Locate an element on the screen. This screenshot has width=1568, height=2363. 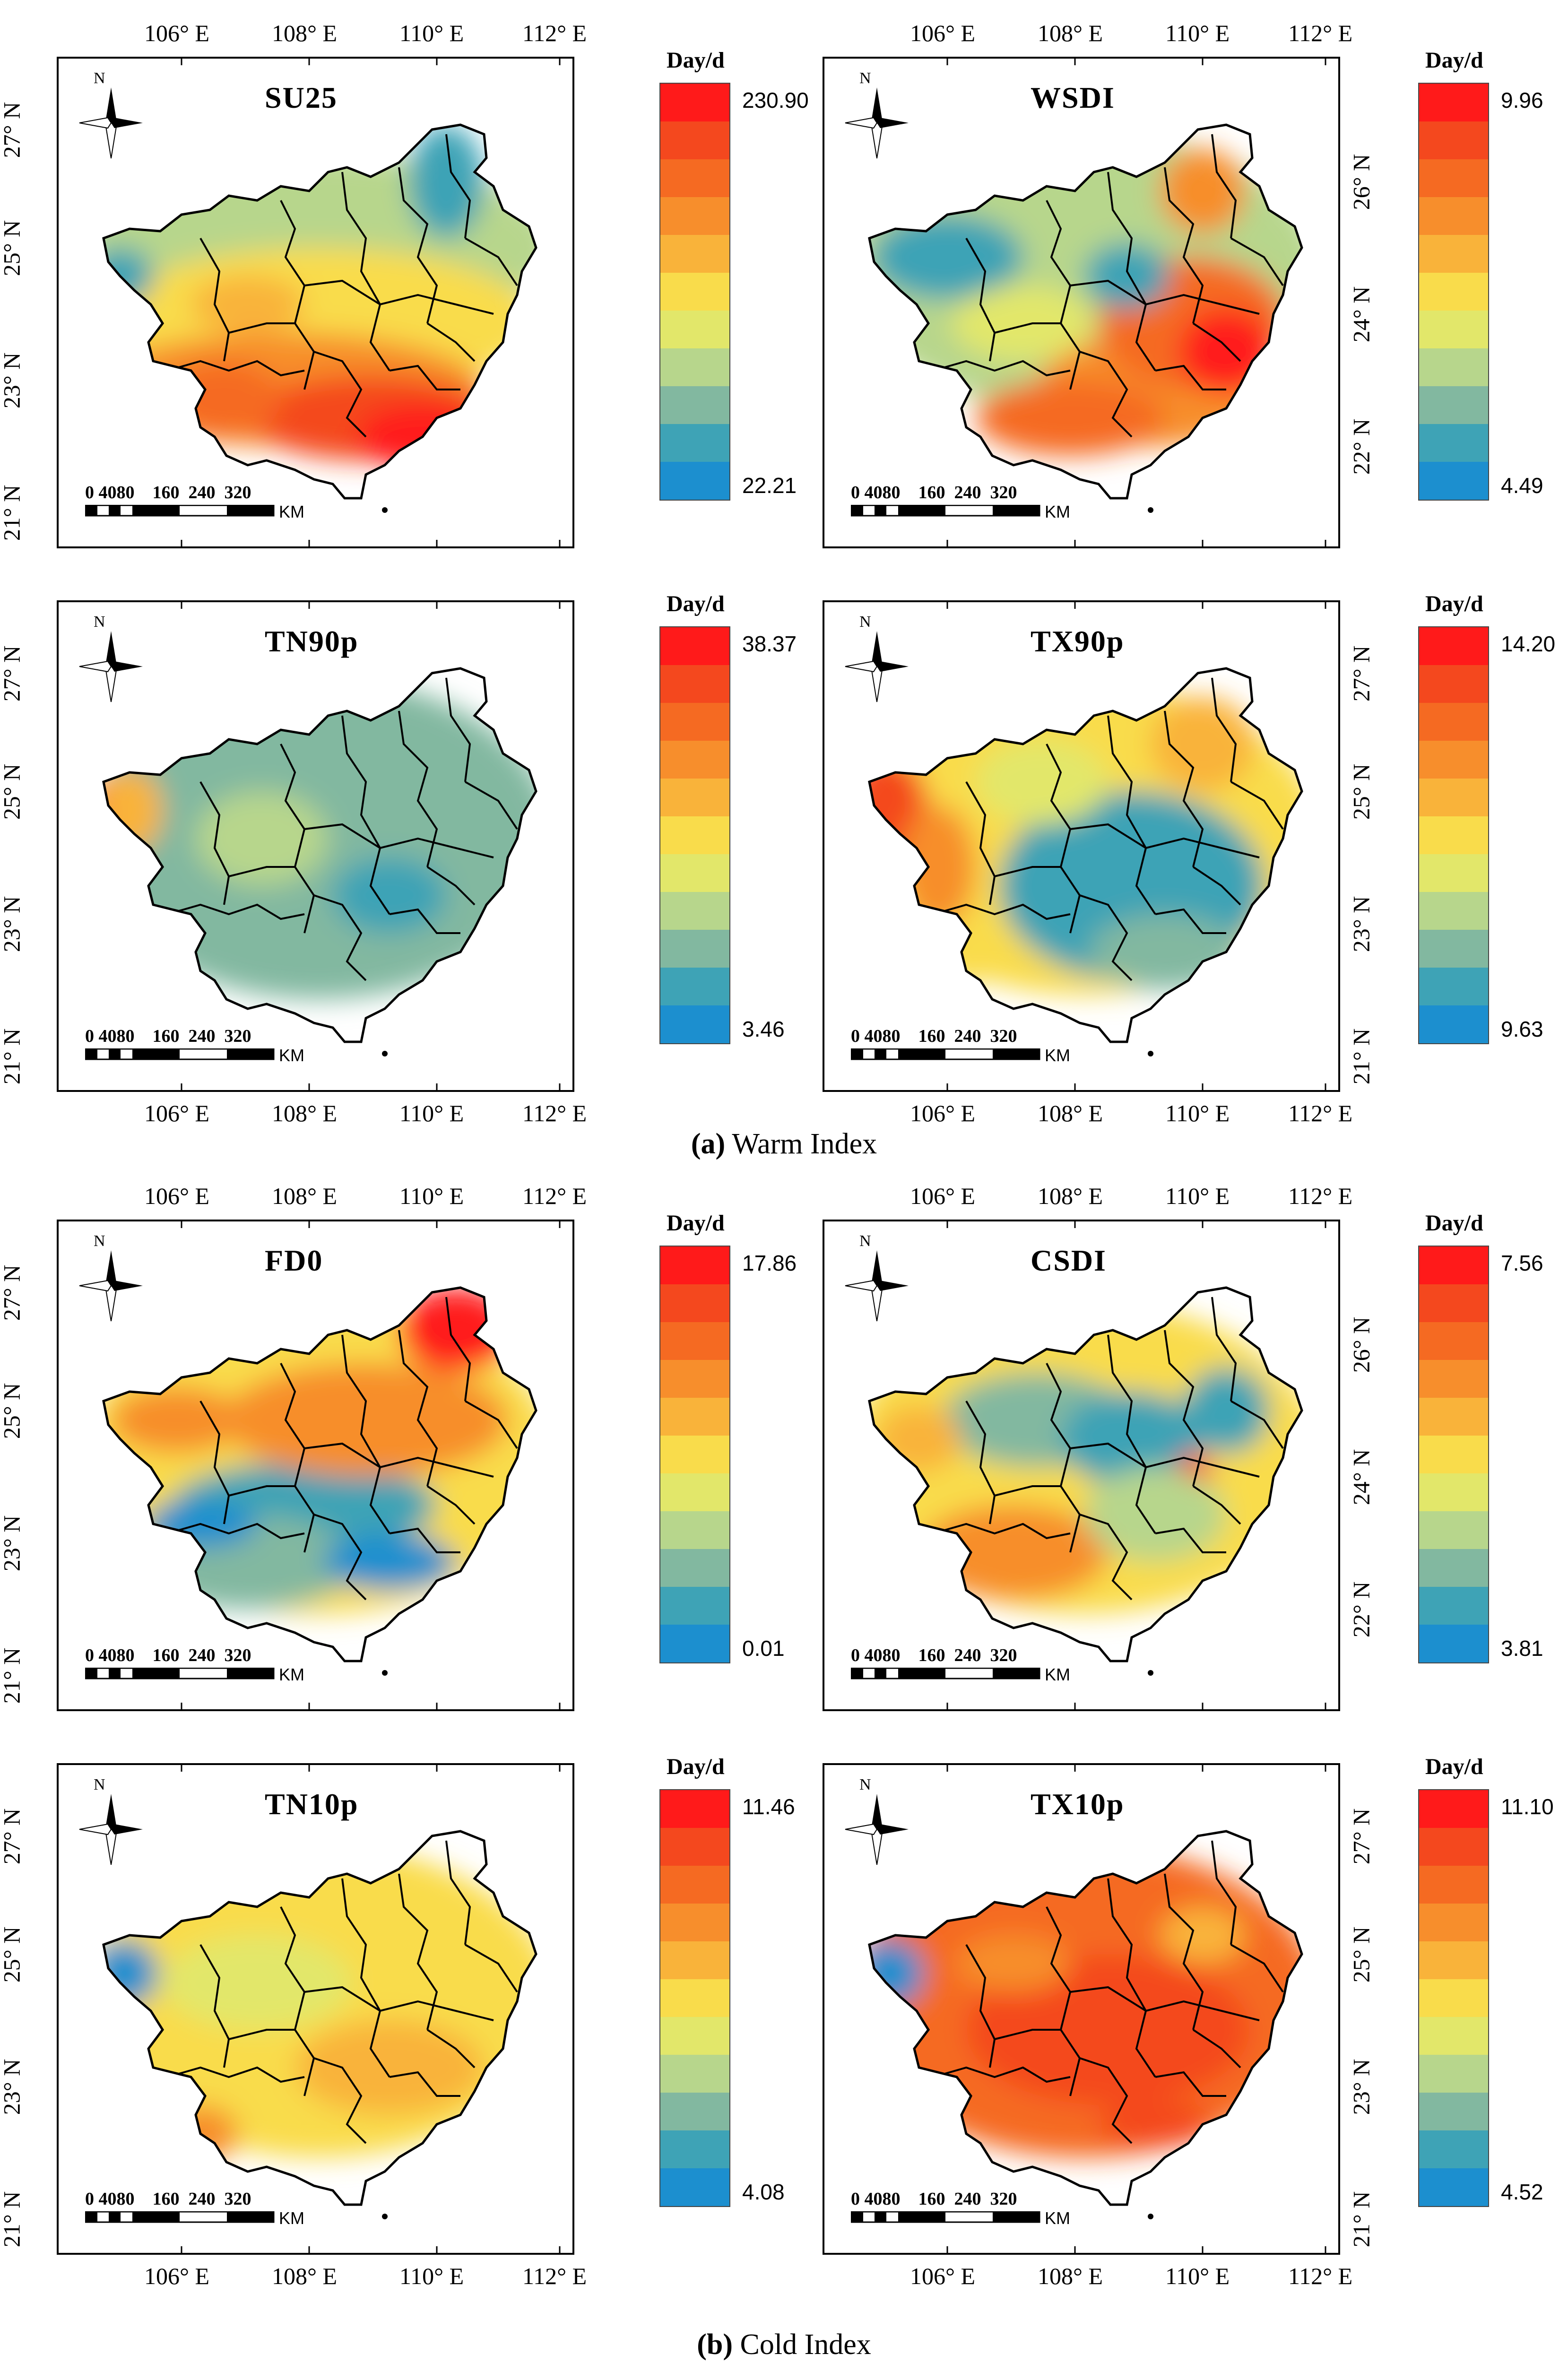
legend-max-value: 14.20 is located at coordinates (1528, 644).